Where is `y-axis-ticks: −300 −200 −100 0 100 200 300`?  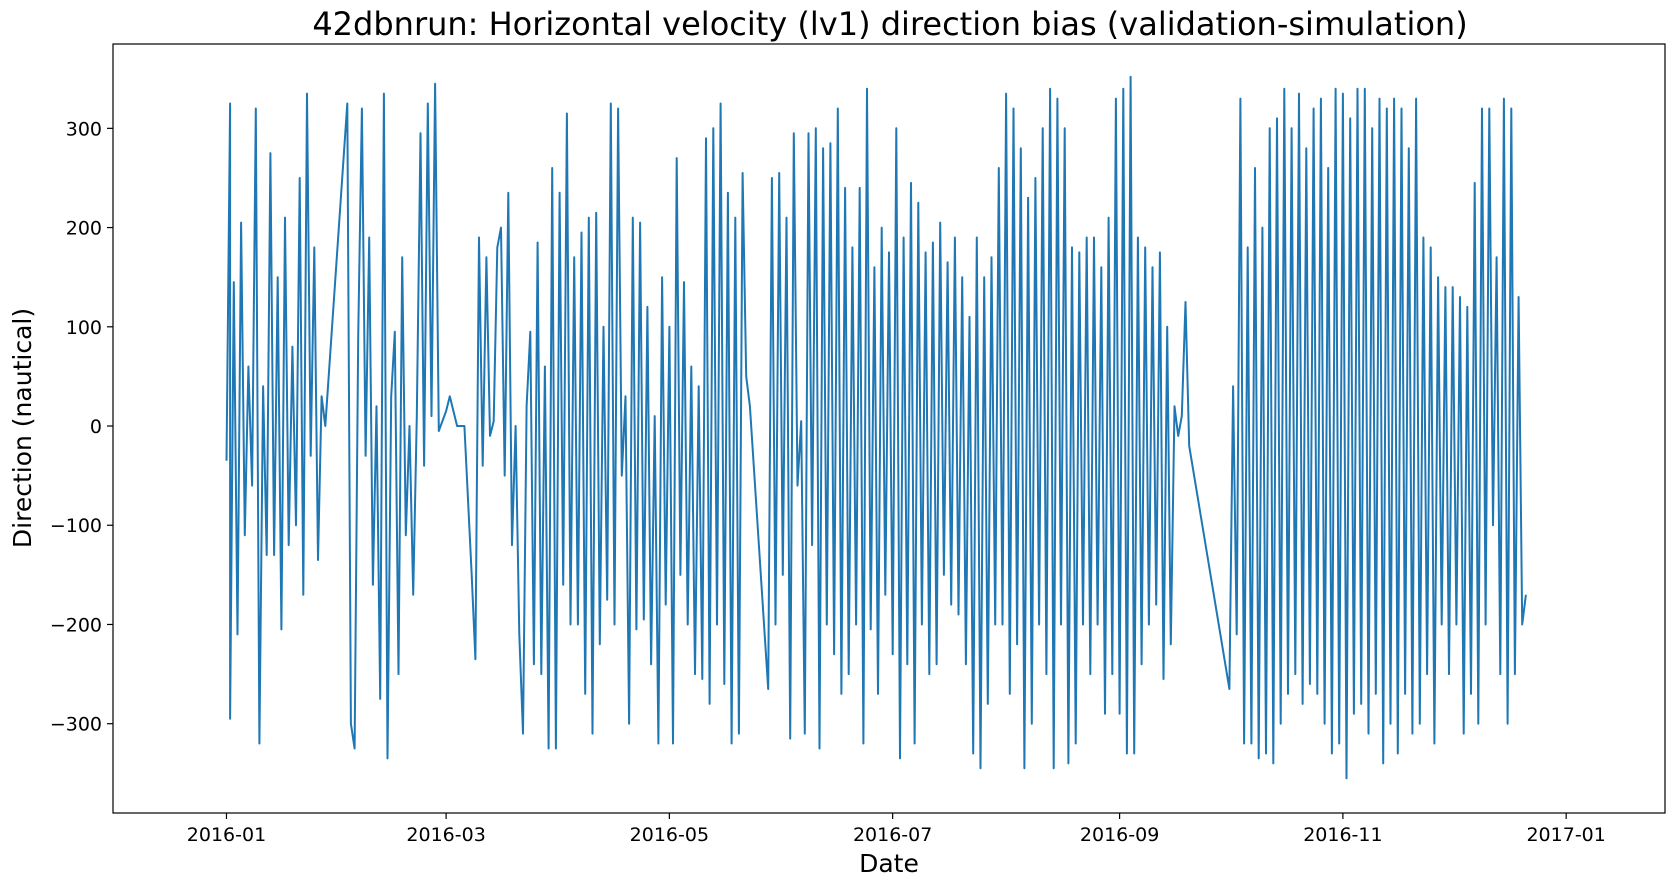
y-axis-ticks: −300 −200 −100 0 100 200 300 is located at coordinates (81, 427).